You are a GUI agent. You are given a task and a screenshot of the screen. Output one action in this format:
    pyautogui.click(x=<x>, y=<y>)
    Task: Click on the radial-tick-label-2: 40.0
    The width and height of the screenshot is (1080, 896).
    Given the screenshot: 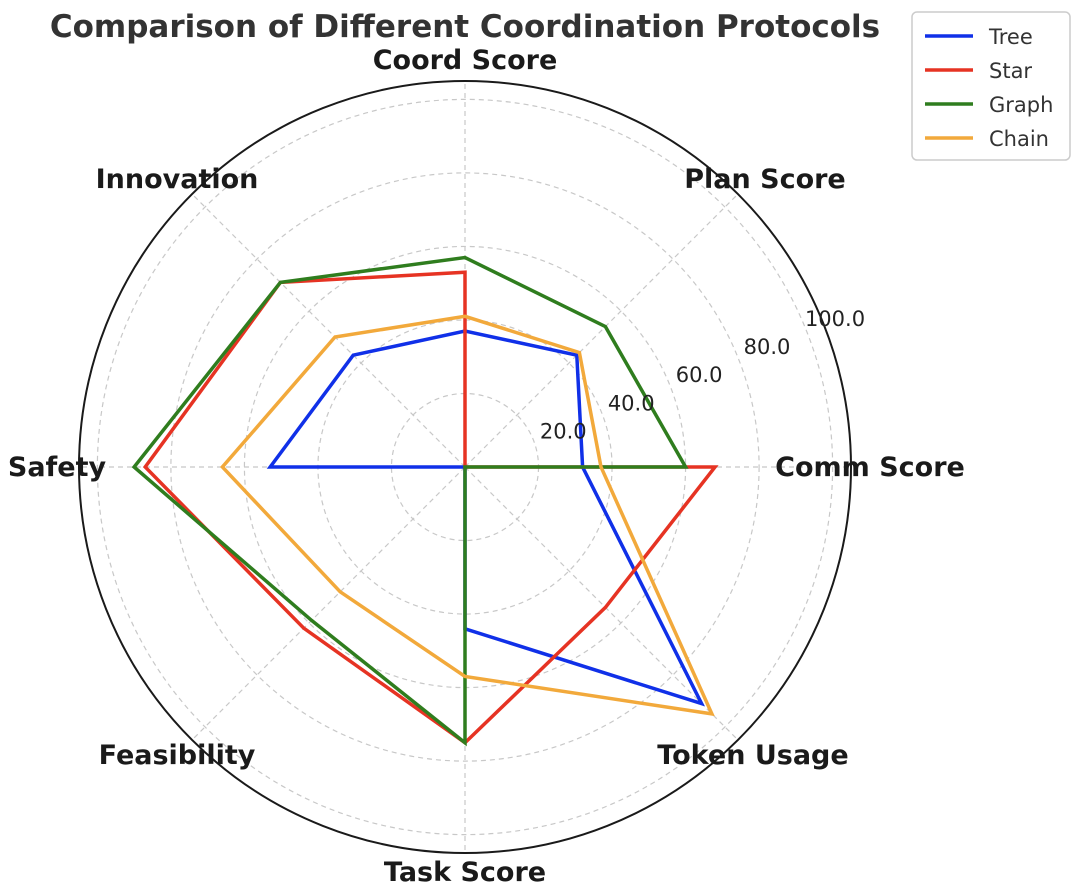 What is the action you would take?
    pyautogui.click(x=631, y=403)
    